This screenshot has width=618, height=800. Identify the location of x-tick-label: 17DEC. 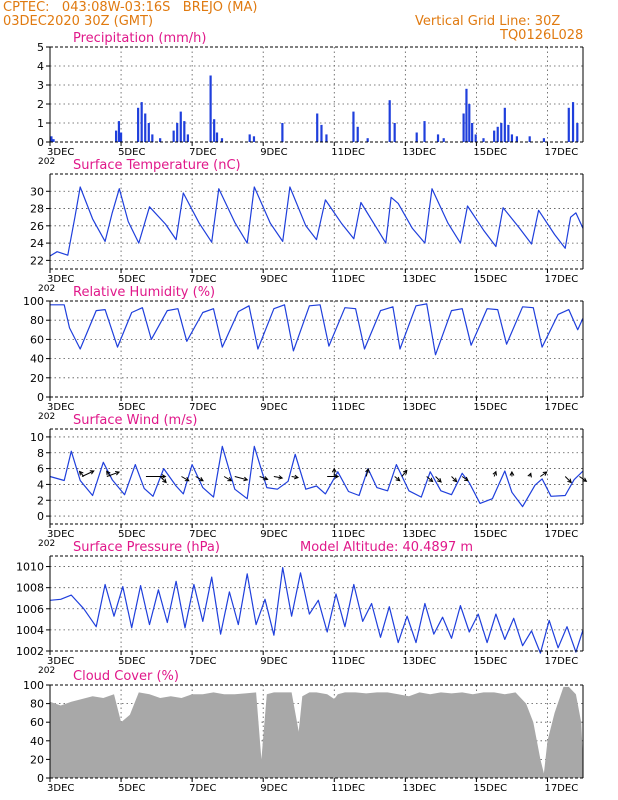
(561, 534).